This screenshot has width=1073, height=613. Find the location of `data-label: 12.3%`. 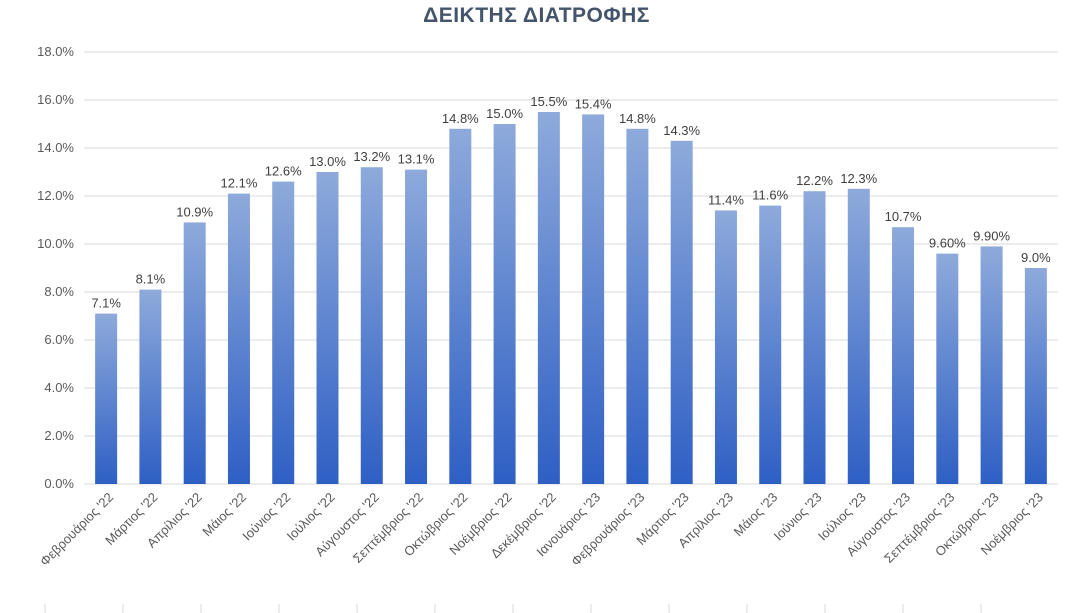

data-label: 12.3% is located at coordinates (858, 178).